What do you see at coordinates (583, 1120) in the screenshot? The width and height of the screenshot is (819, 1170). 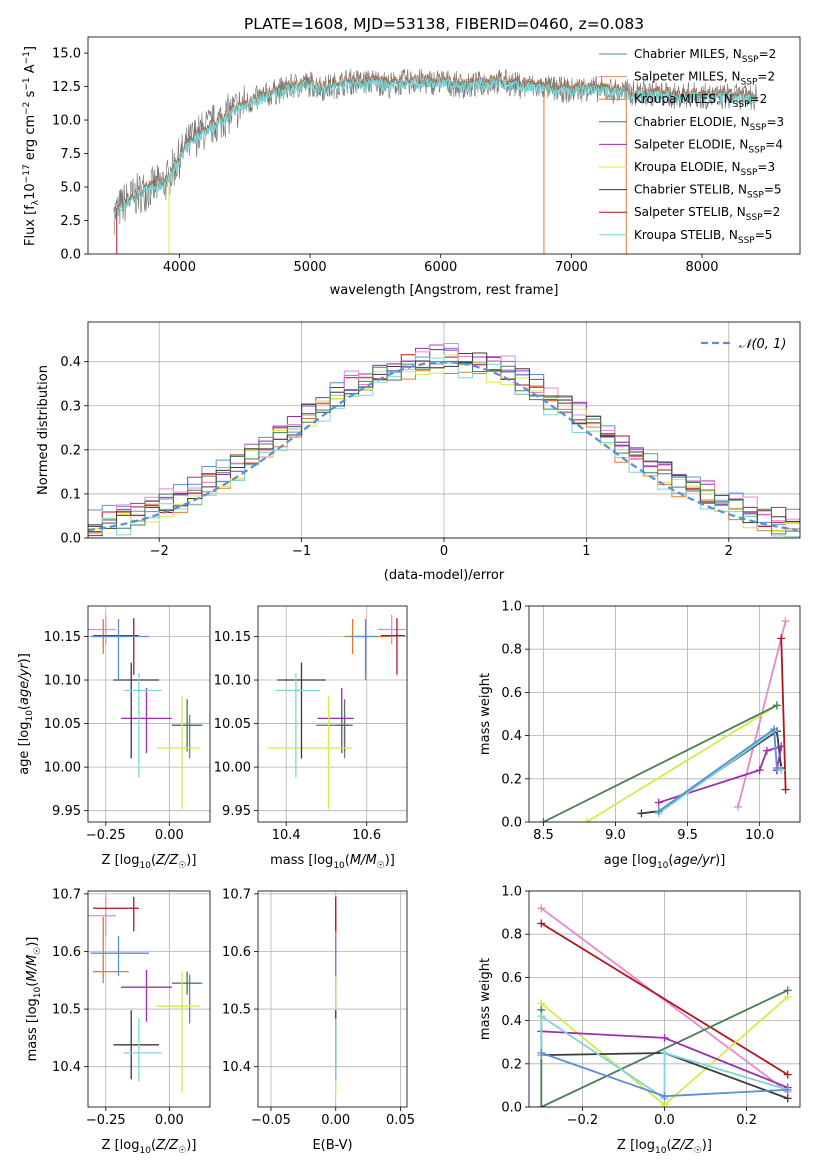 I see `x-tick-label: −0.2` at bounding box center [583, 1120].